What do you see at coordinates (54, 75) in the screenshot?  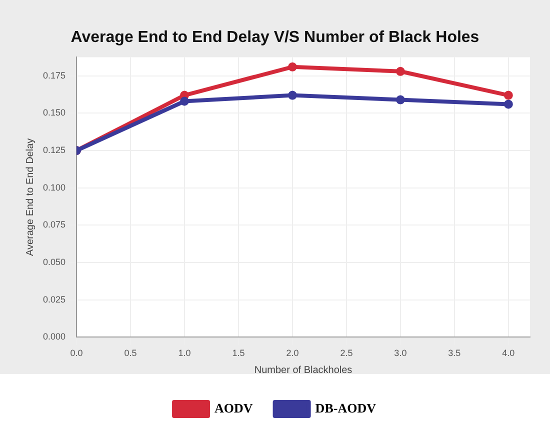 I see `y-tick-label: 0.175` at bounding box center [54, 75].